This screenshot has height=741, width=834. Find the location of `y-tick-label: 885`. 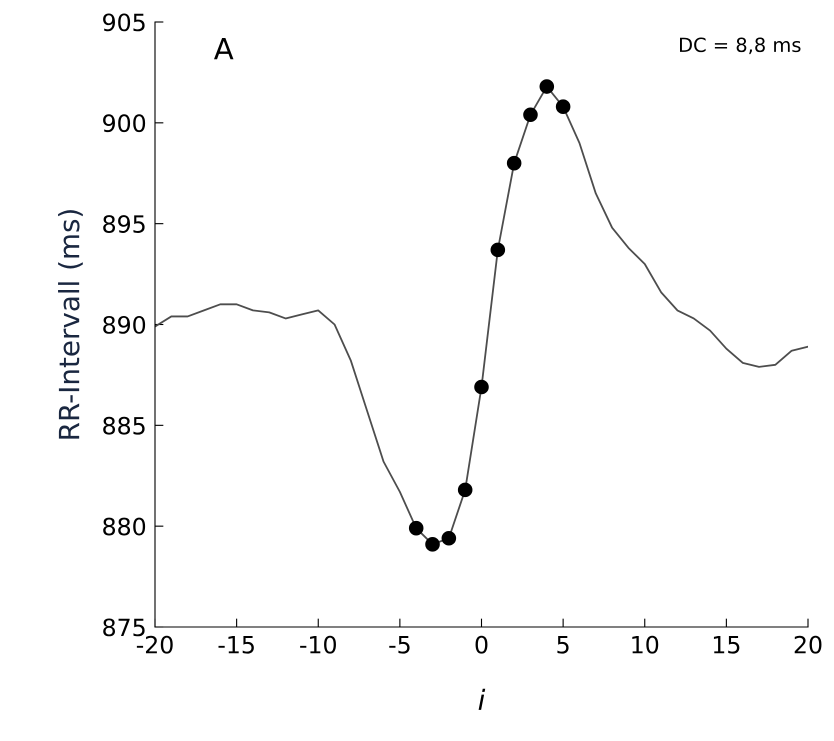

y-tick-label: 885 is located at coordinates (124, 425).